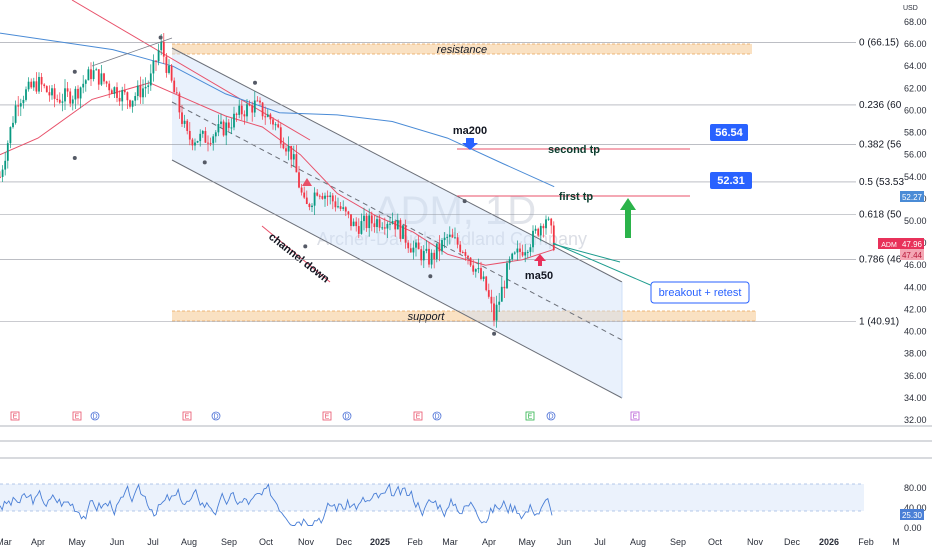 This screenshot has height=550, width=932. Describe the element at coordinates (38, 542) in the screenshot. I see `time-tick: Apr` at that location.